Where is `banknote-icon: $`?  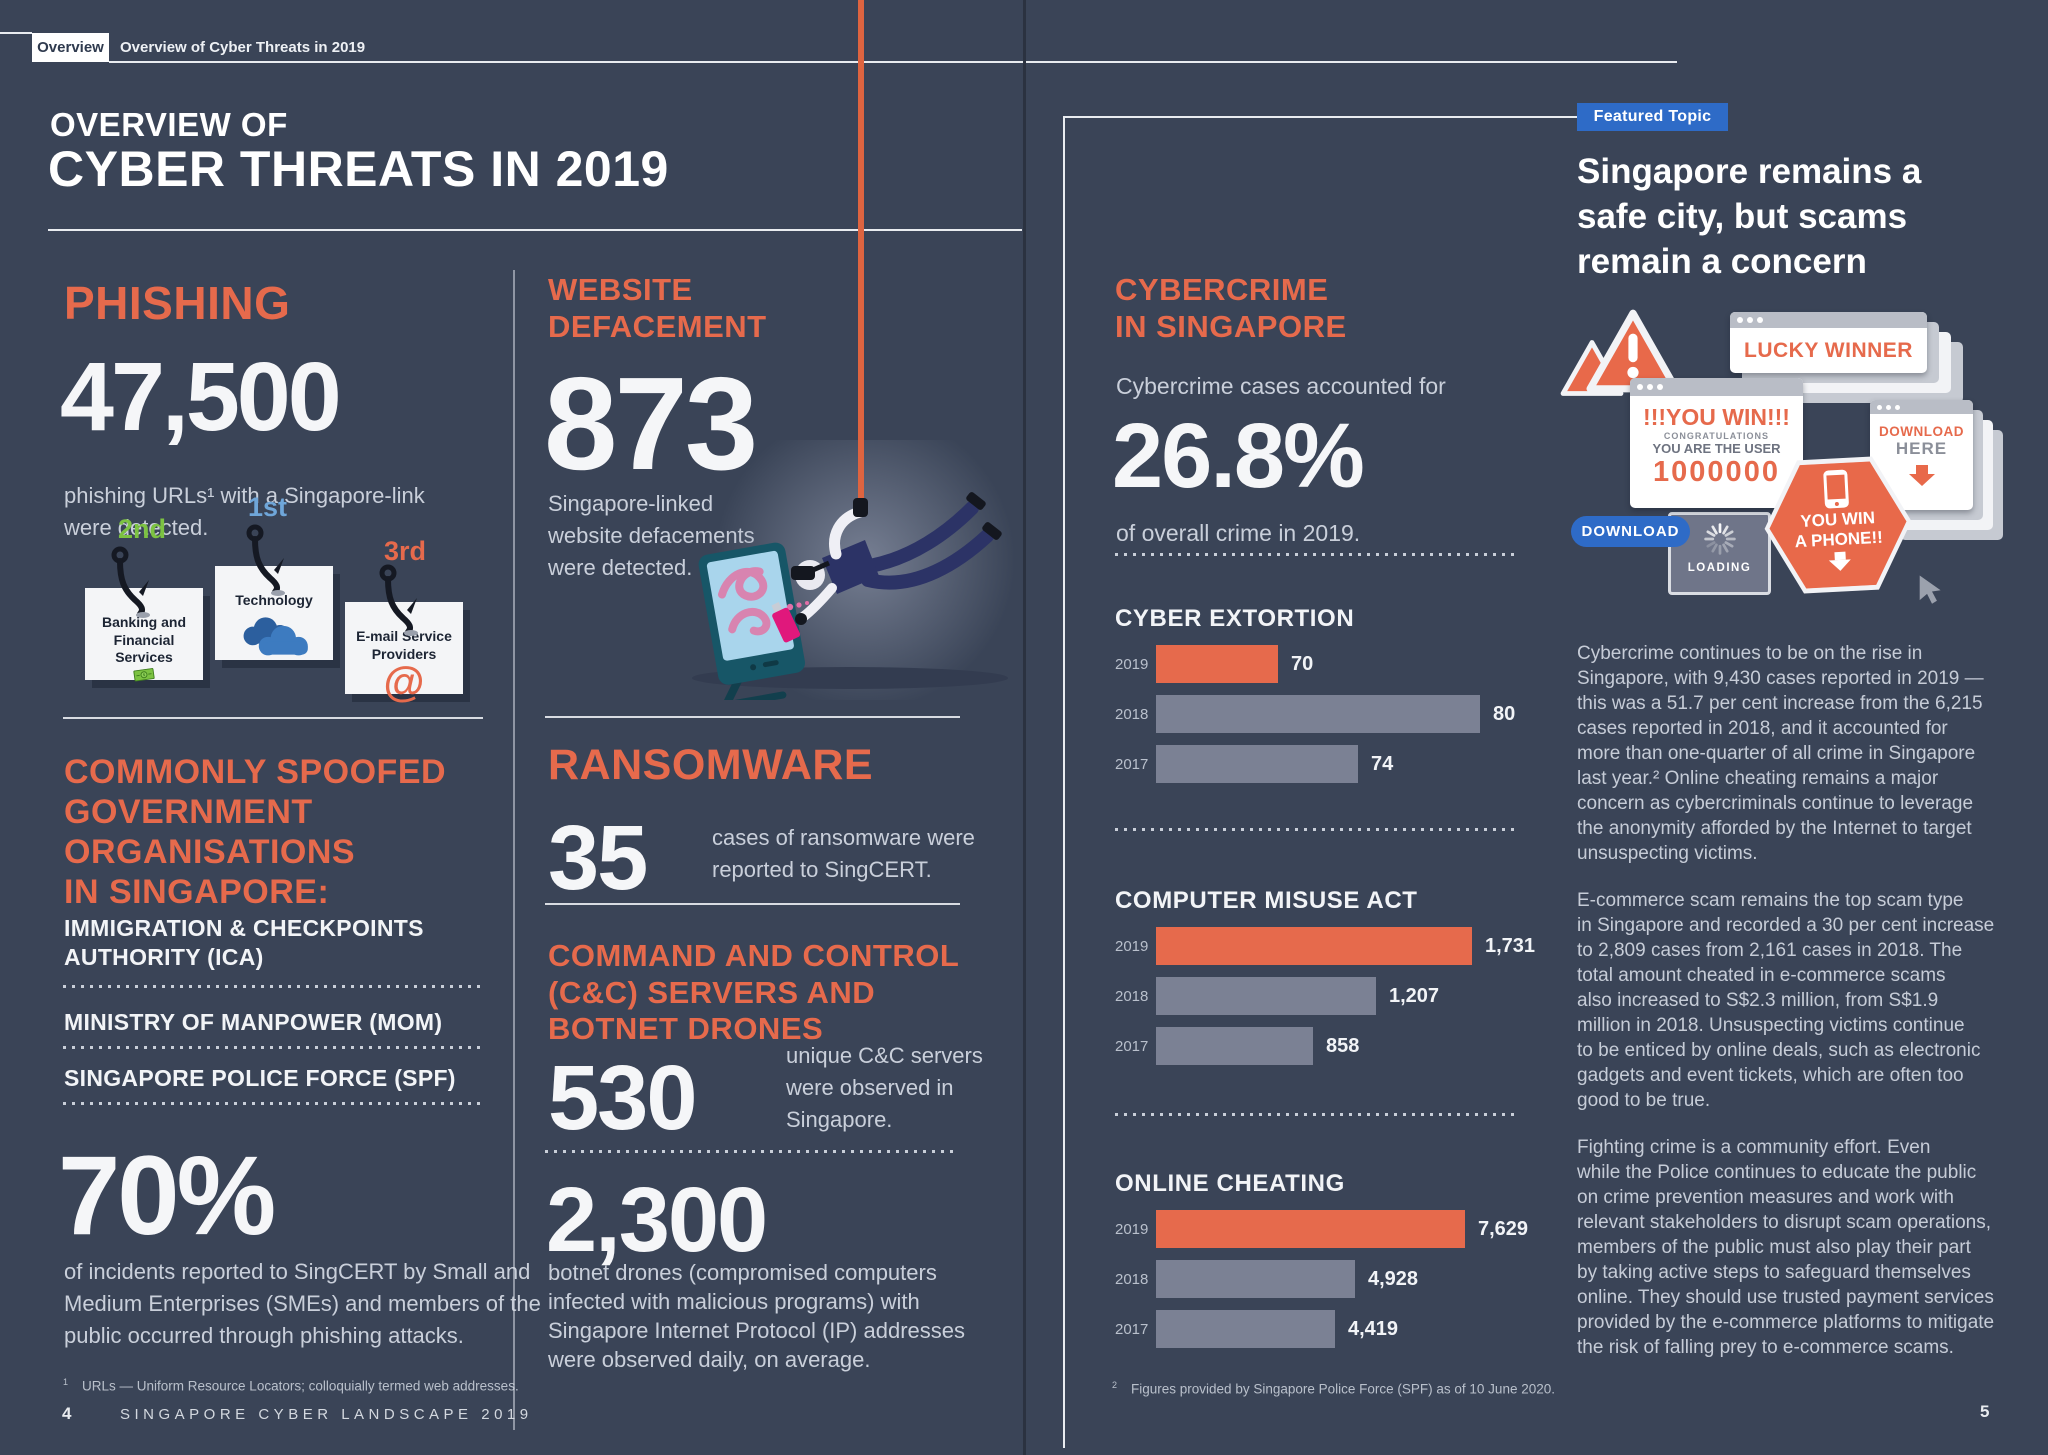
banknote-icon: $ is located at coordinates (144, 674).